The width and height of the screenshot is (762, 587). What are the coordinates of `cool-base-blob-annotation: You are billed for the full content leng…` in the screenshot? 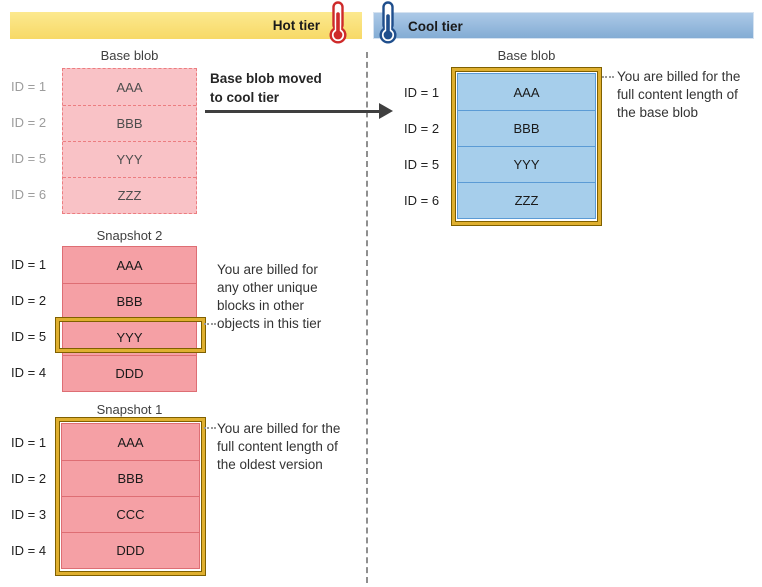 It's located at (679, 94).